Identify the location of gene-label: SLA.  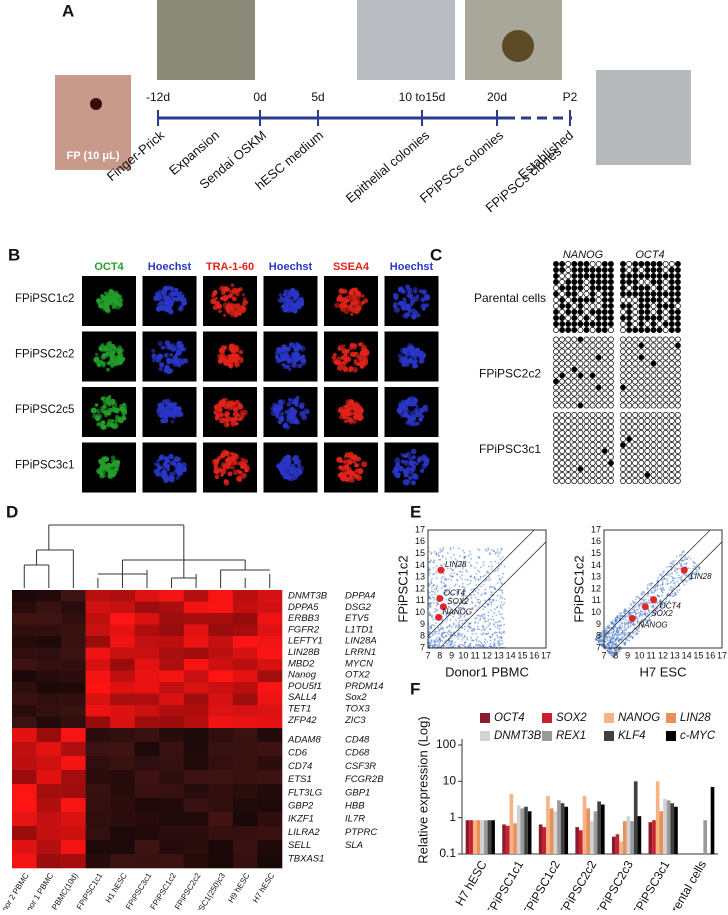
(354, 845).